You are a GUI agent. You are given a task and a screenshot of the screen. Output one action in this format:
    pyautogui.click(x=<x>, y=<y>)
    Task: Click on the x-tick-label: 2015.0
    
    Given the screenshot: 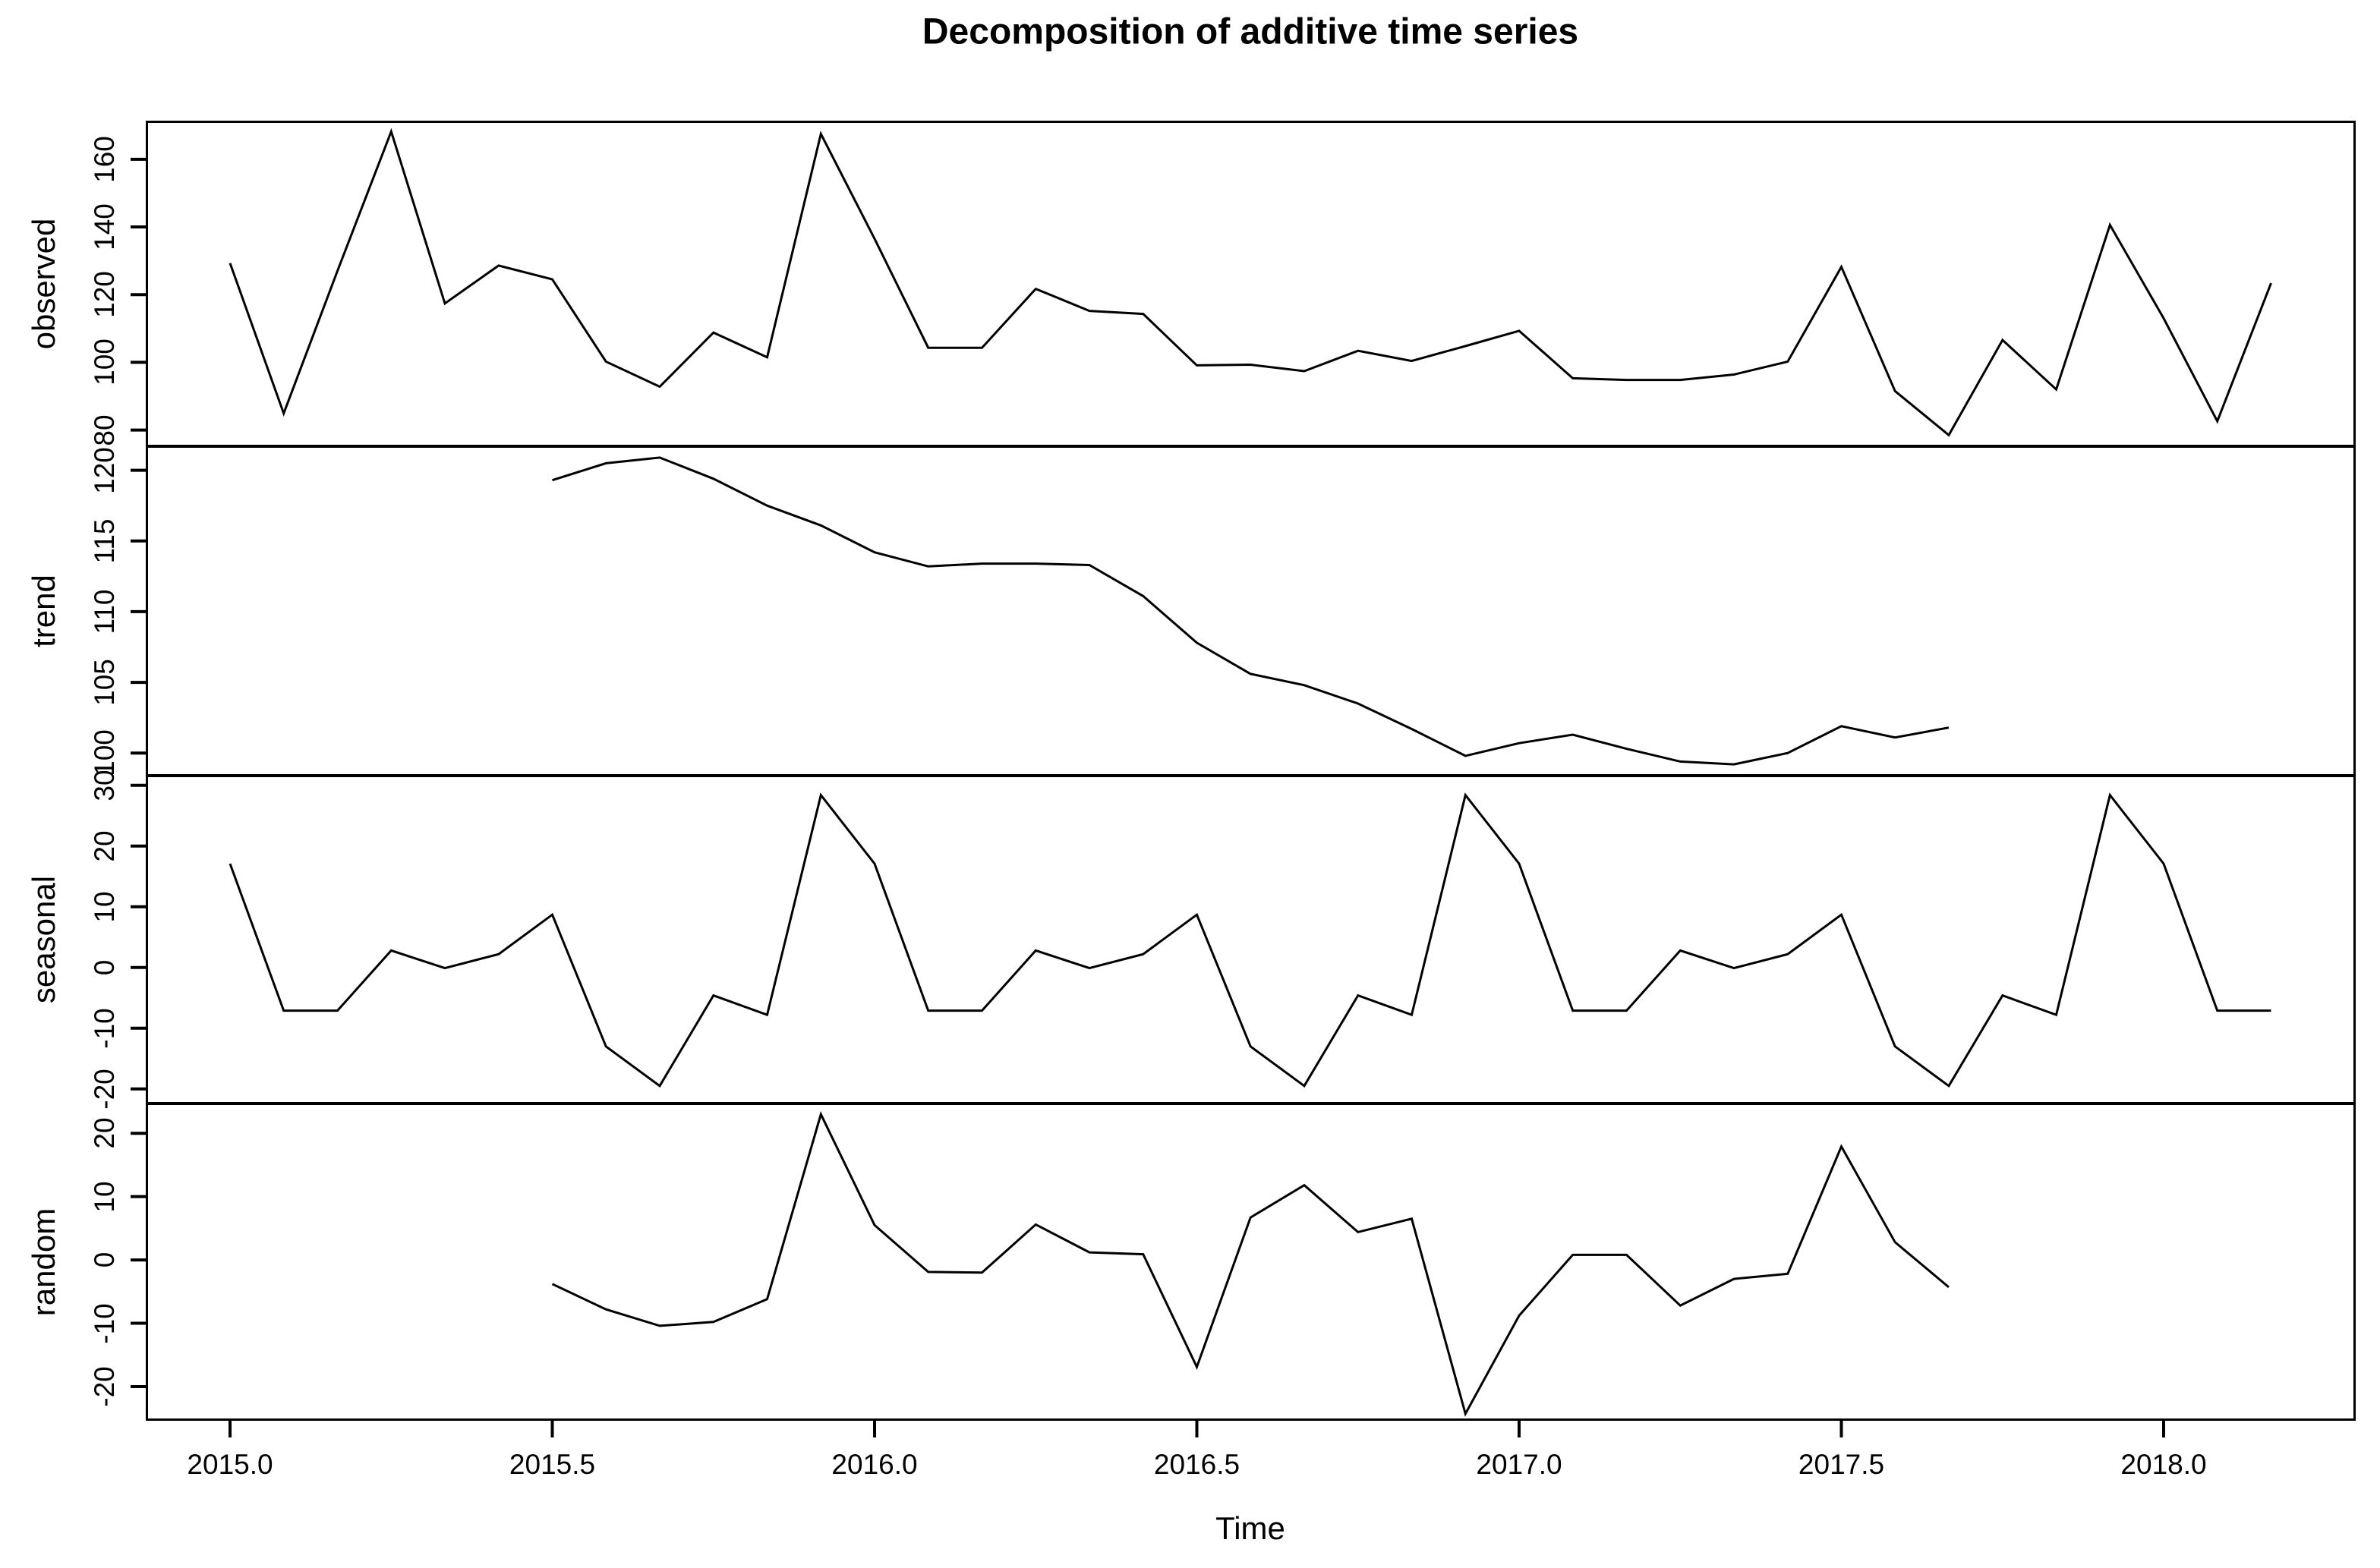 What is the action you would take?
    pyautogui.click(x=230, y=1464)
    